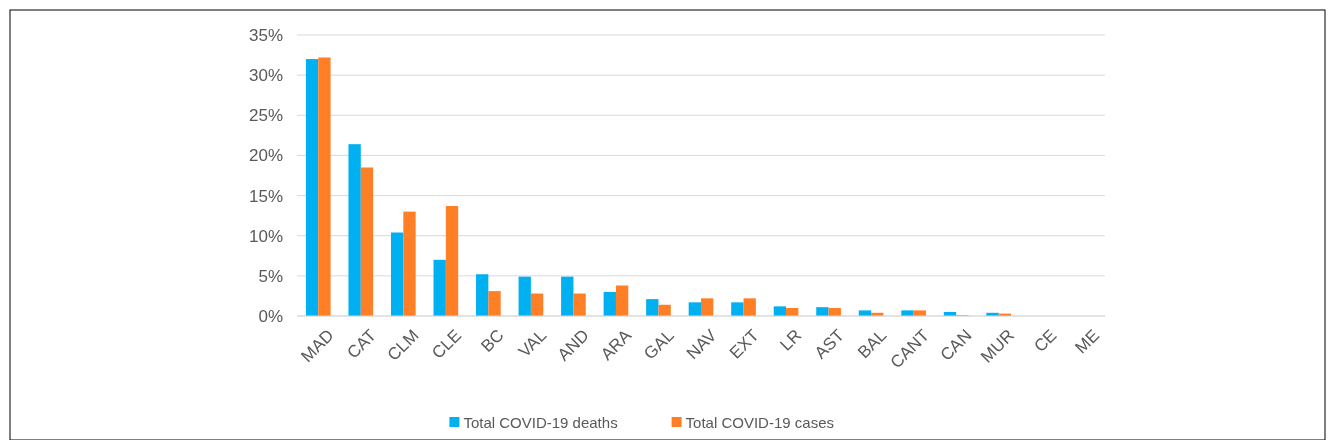 Image resolution: width=1335 pixels, height=440 pixels. Describe the element at coordinates (265, 35) in the screenshot. I see `y-tick-label: 35%` at that location.